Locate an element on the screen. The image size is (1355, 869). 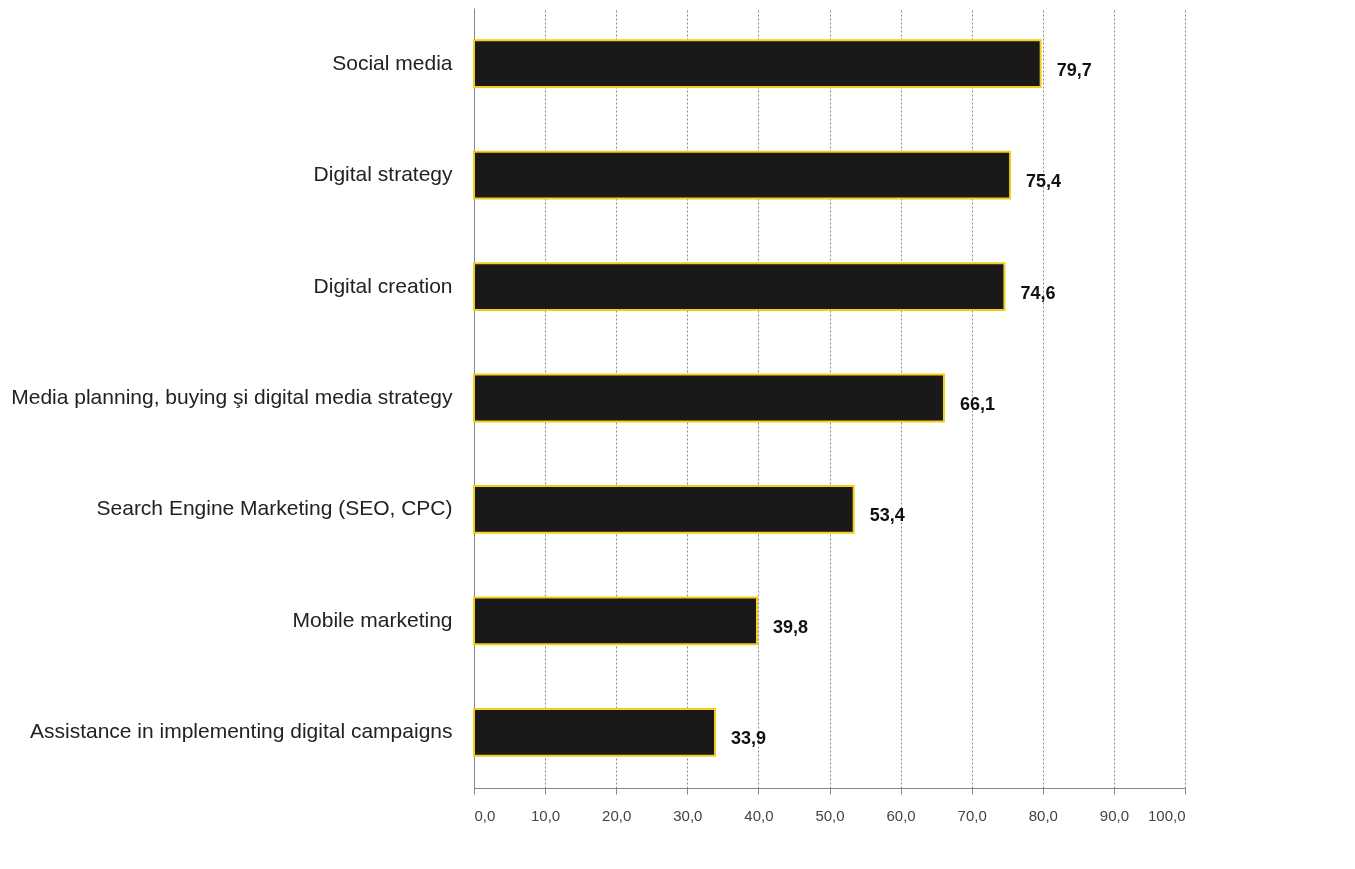
y-tick-label: Search Engine Marketing (SEO, CPC) is located at coordinates (274, 508).